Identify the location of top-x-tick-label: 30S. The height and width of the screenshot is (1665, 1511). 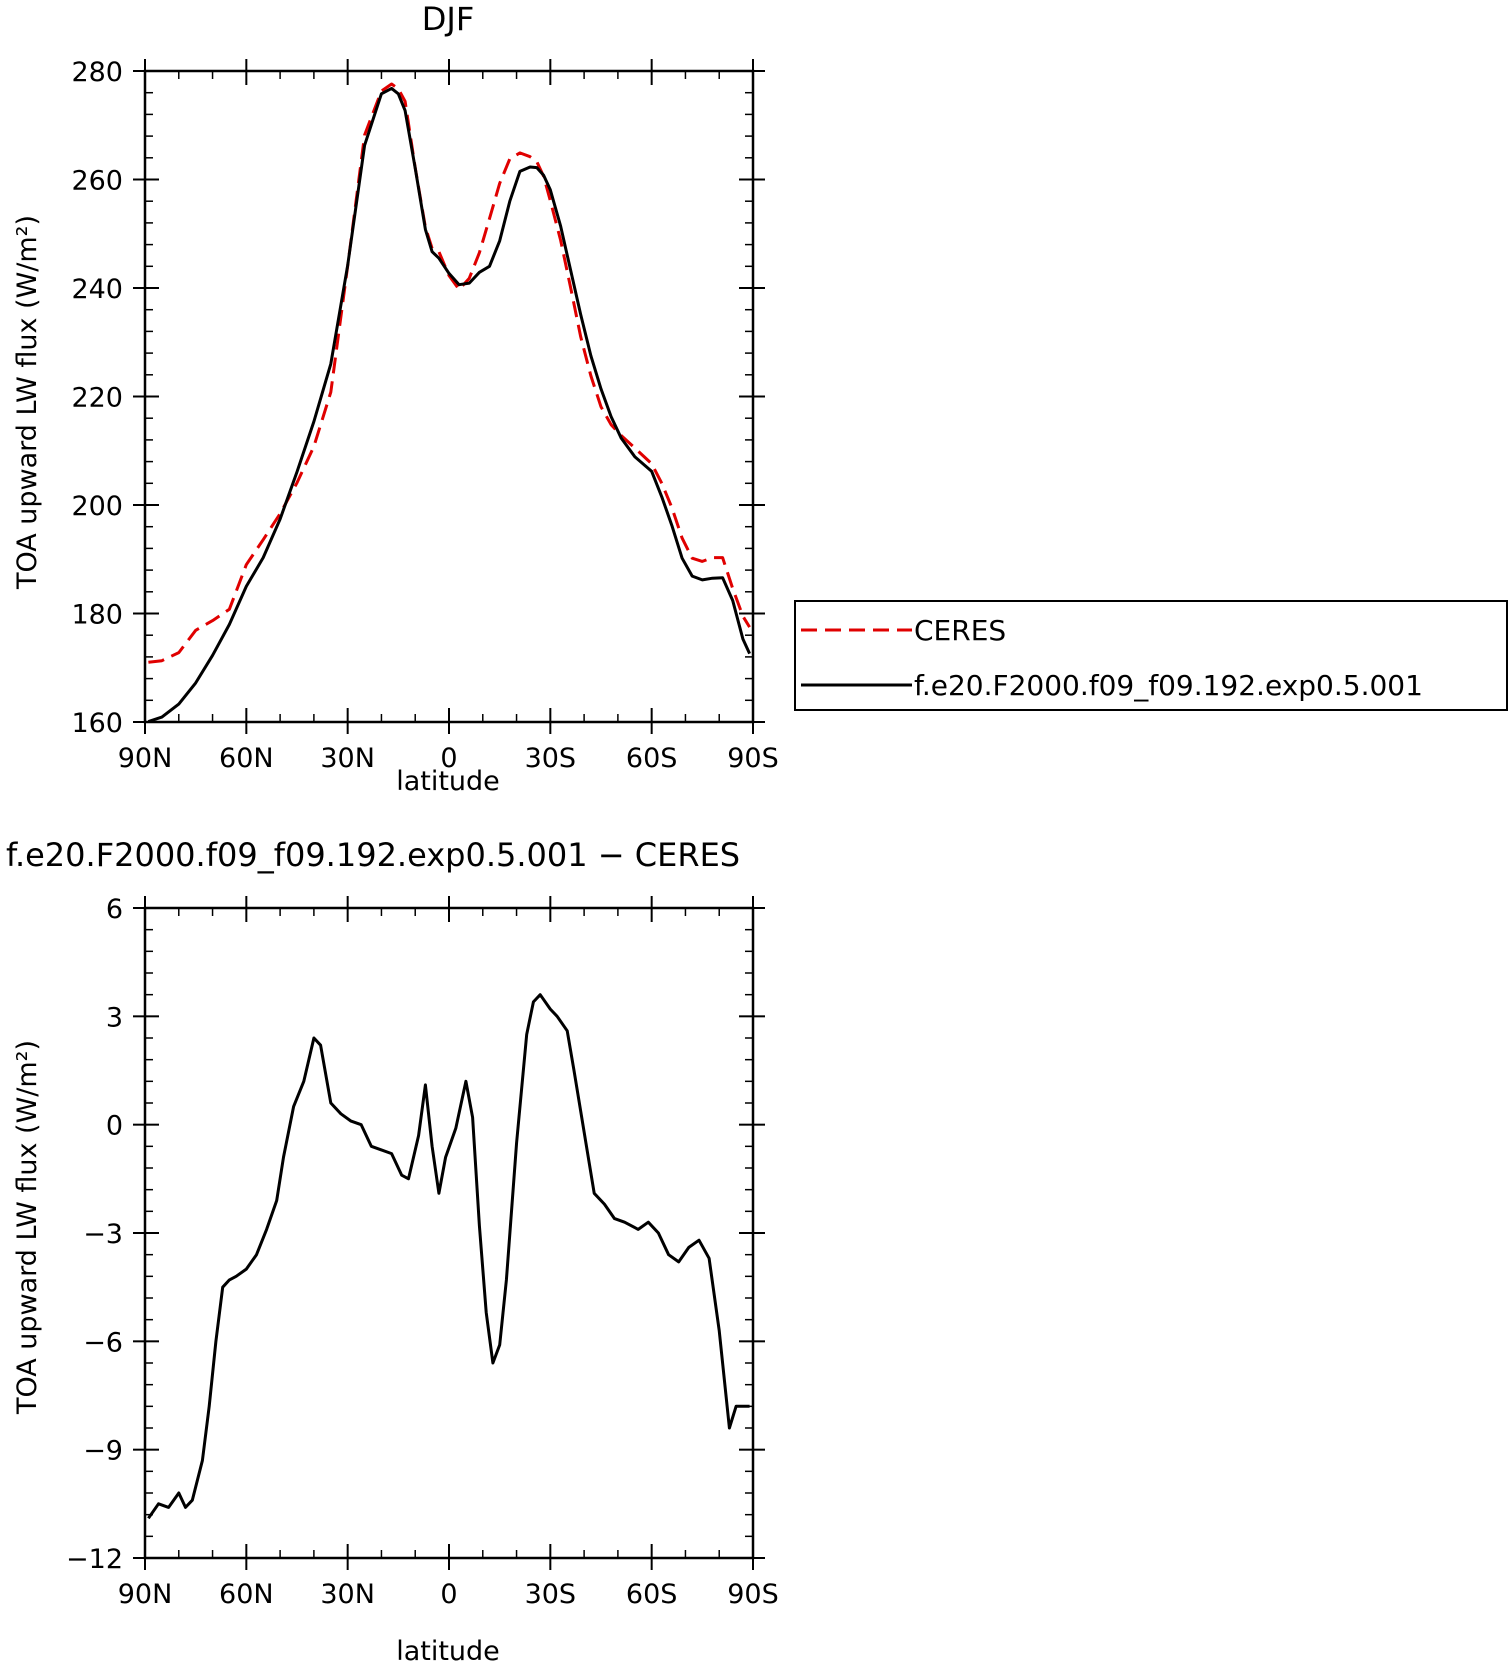
(551, 758).